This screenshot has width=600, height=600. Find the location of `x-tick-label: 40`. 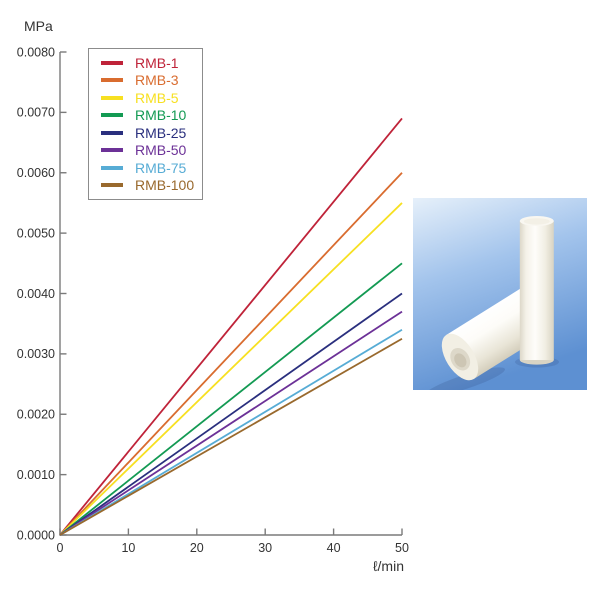

x-tick-label: 40 is located at coordinates (334, 548).